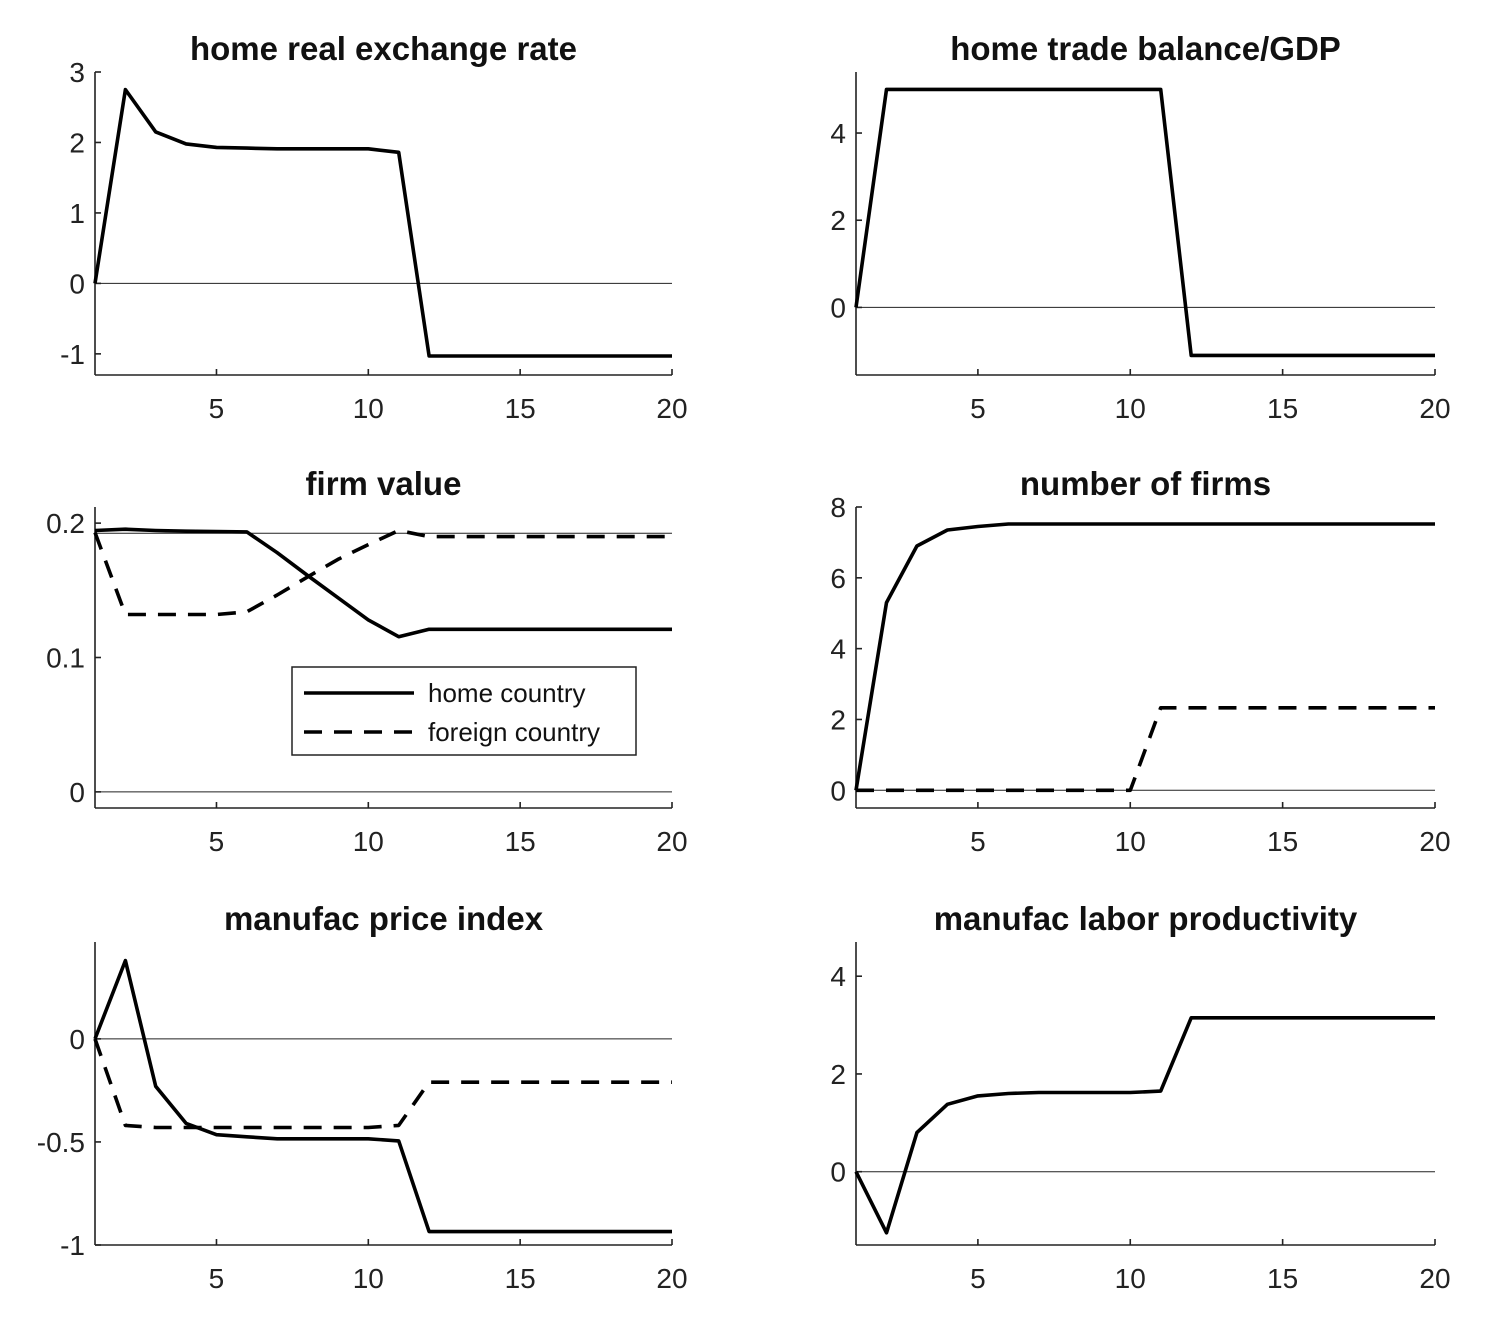  I want to click on y-tick-label: -0.5, so click(61, 1142).